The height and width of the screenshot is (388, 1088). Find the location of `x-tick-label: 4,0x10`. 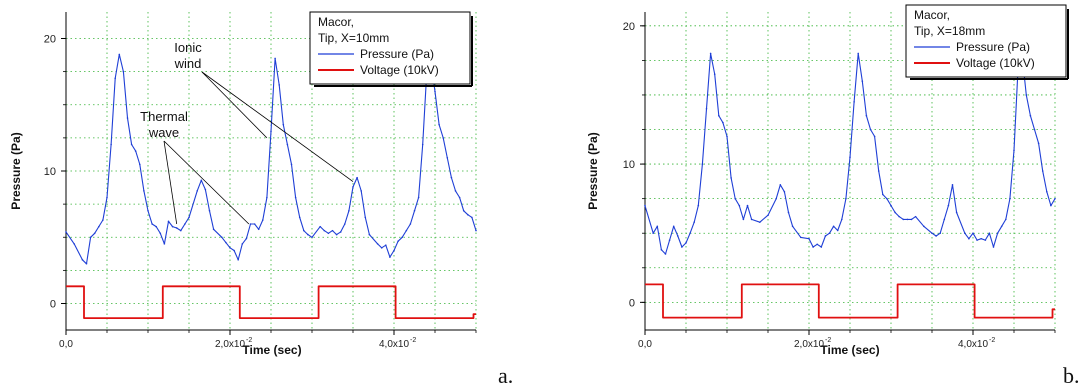

x-tick-label: 4,0x10 is located at coordinates (394, 344).